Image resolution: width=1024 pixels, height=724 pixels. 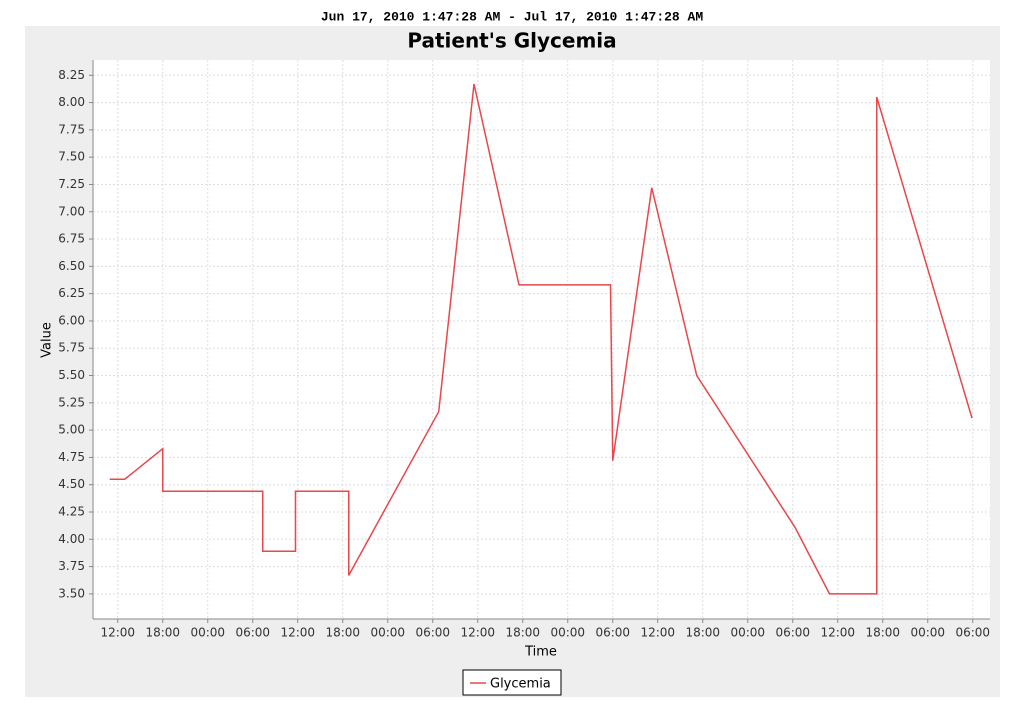 I want to click on y-tick-label: 3.75, so click(x=71, y=566).